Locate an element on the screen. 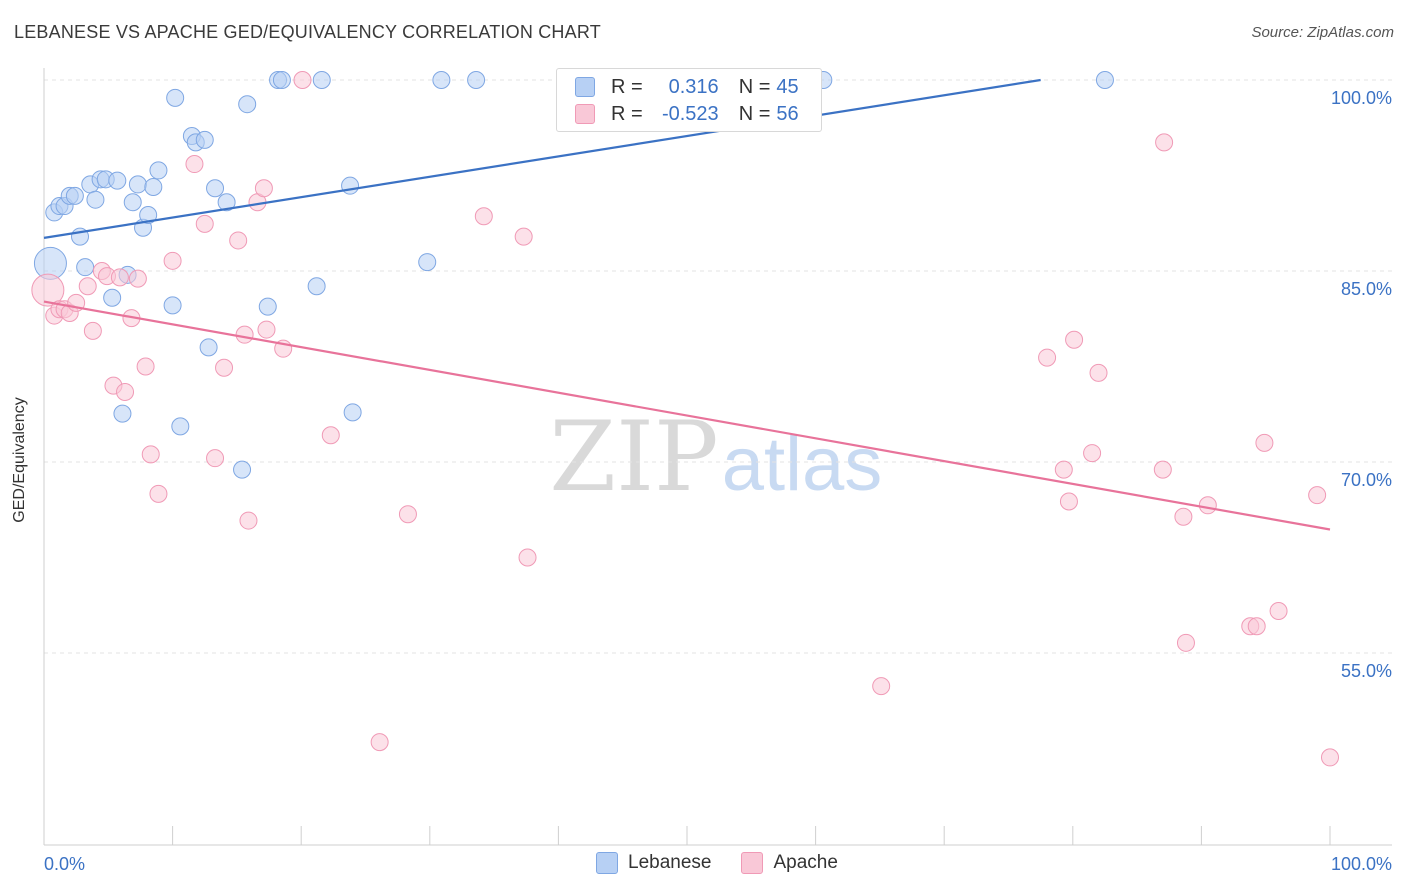 The height and width of the screenshot is (892, 1406). x-tick-label-max: 100.0% is located at coordinates (1361, 864).